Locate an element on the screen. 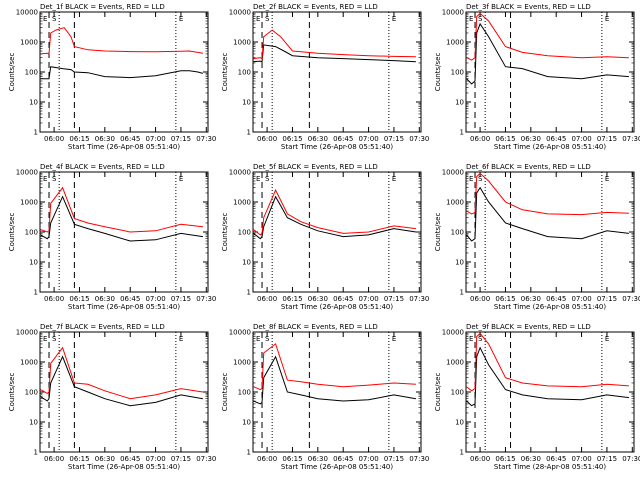 This screenshot has height=480, width=640. x-tick-label: 07:00 is located at coordinates (368, 299).